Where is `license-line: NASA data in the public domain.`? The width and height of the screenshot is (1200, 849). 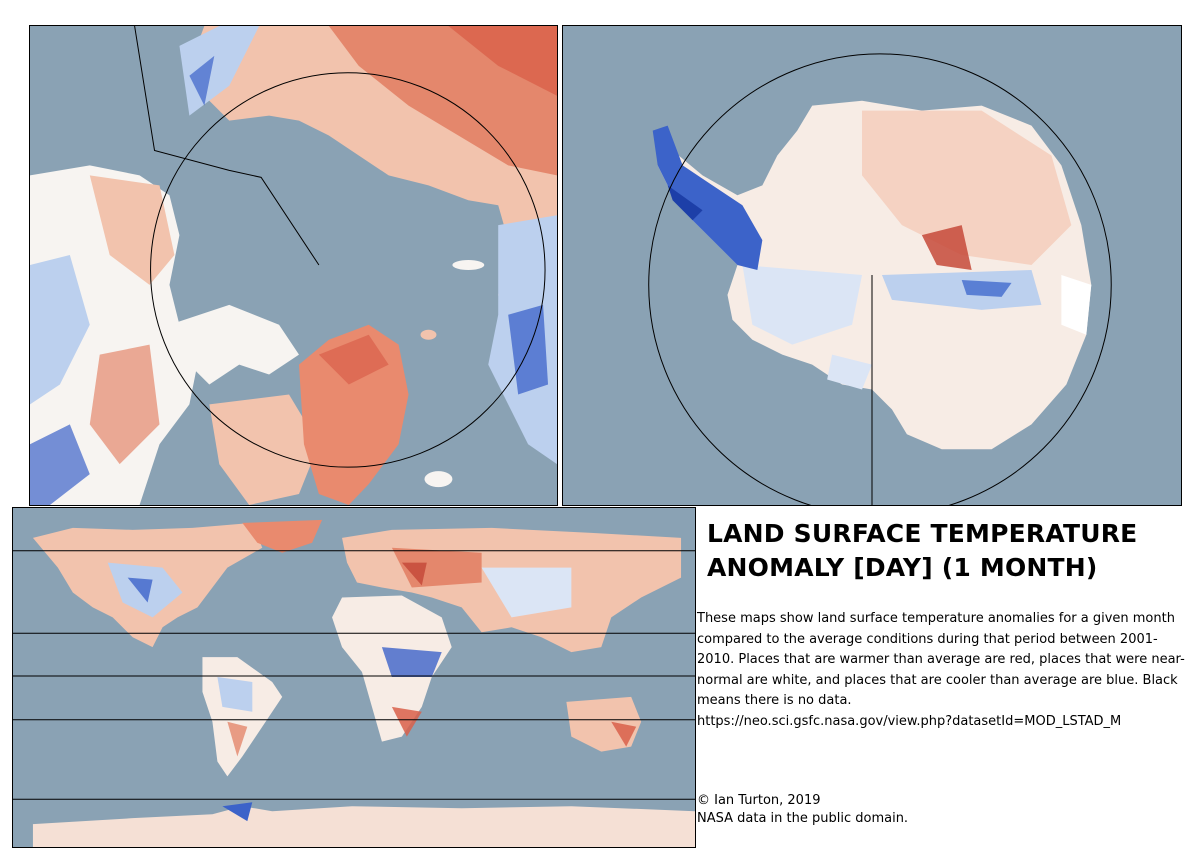 license-line: NASA data in the public domain. is located at coordinates (803, 818).